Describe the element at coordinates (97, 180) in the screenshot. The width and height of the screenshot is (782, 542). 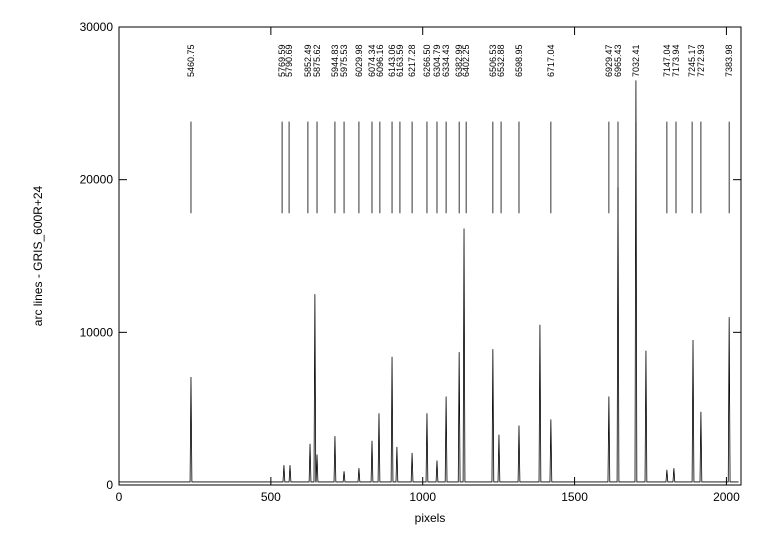
I see `y-tick-label: 20000` at that location.